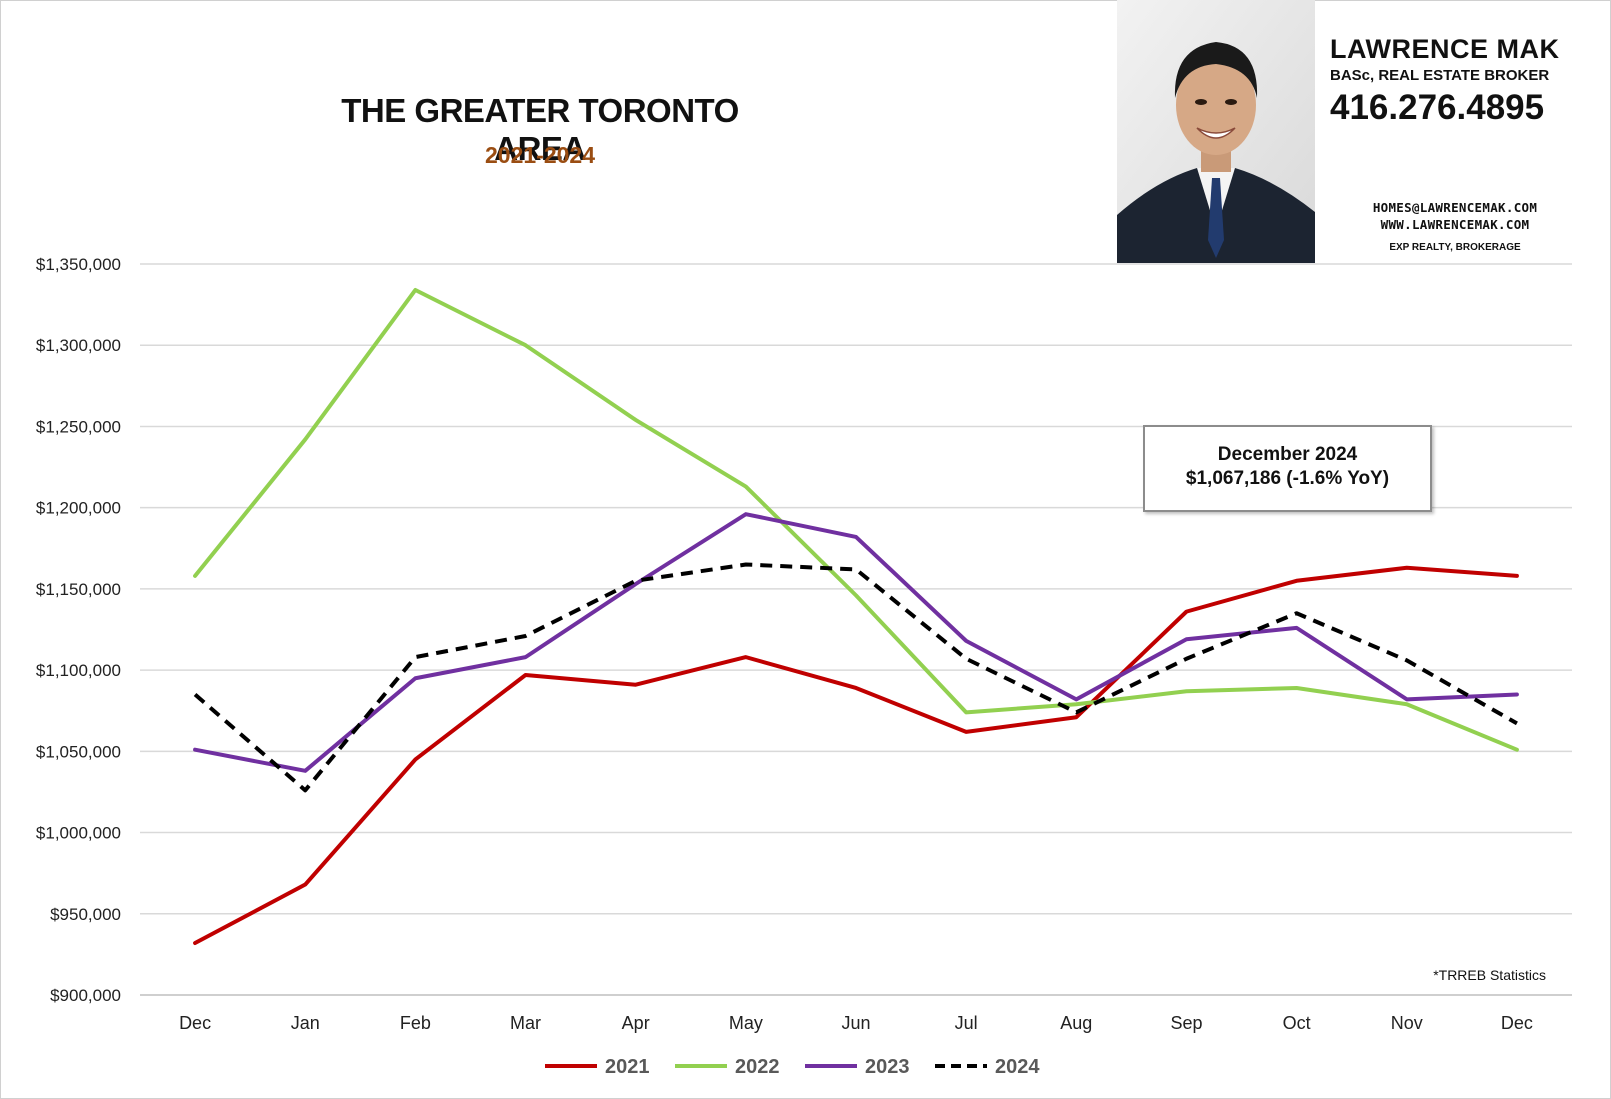 The image size is (1611, 1099). I want to click on agent-title: BASc, REAL ESTATE BROKER, so click(1440, 75).